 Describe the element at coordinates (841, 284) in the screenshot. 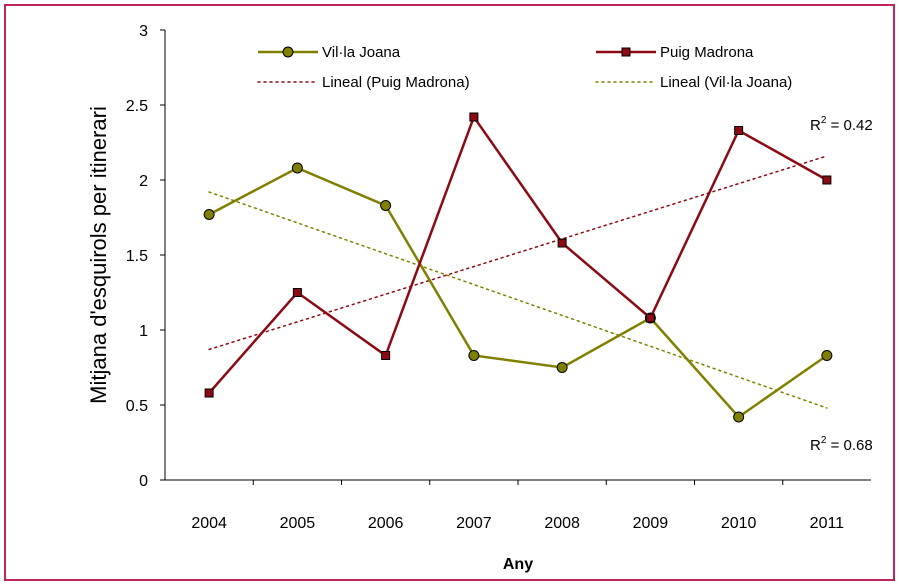

I see `annotations: R2 = 0.42 R2 = 0.68` at that location.